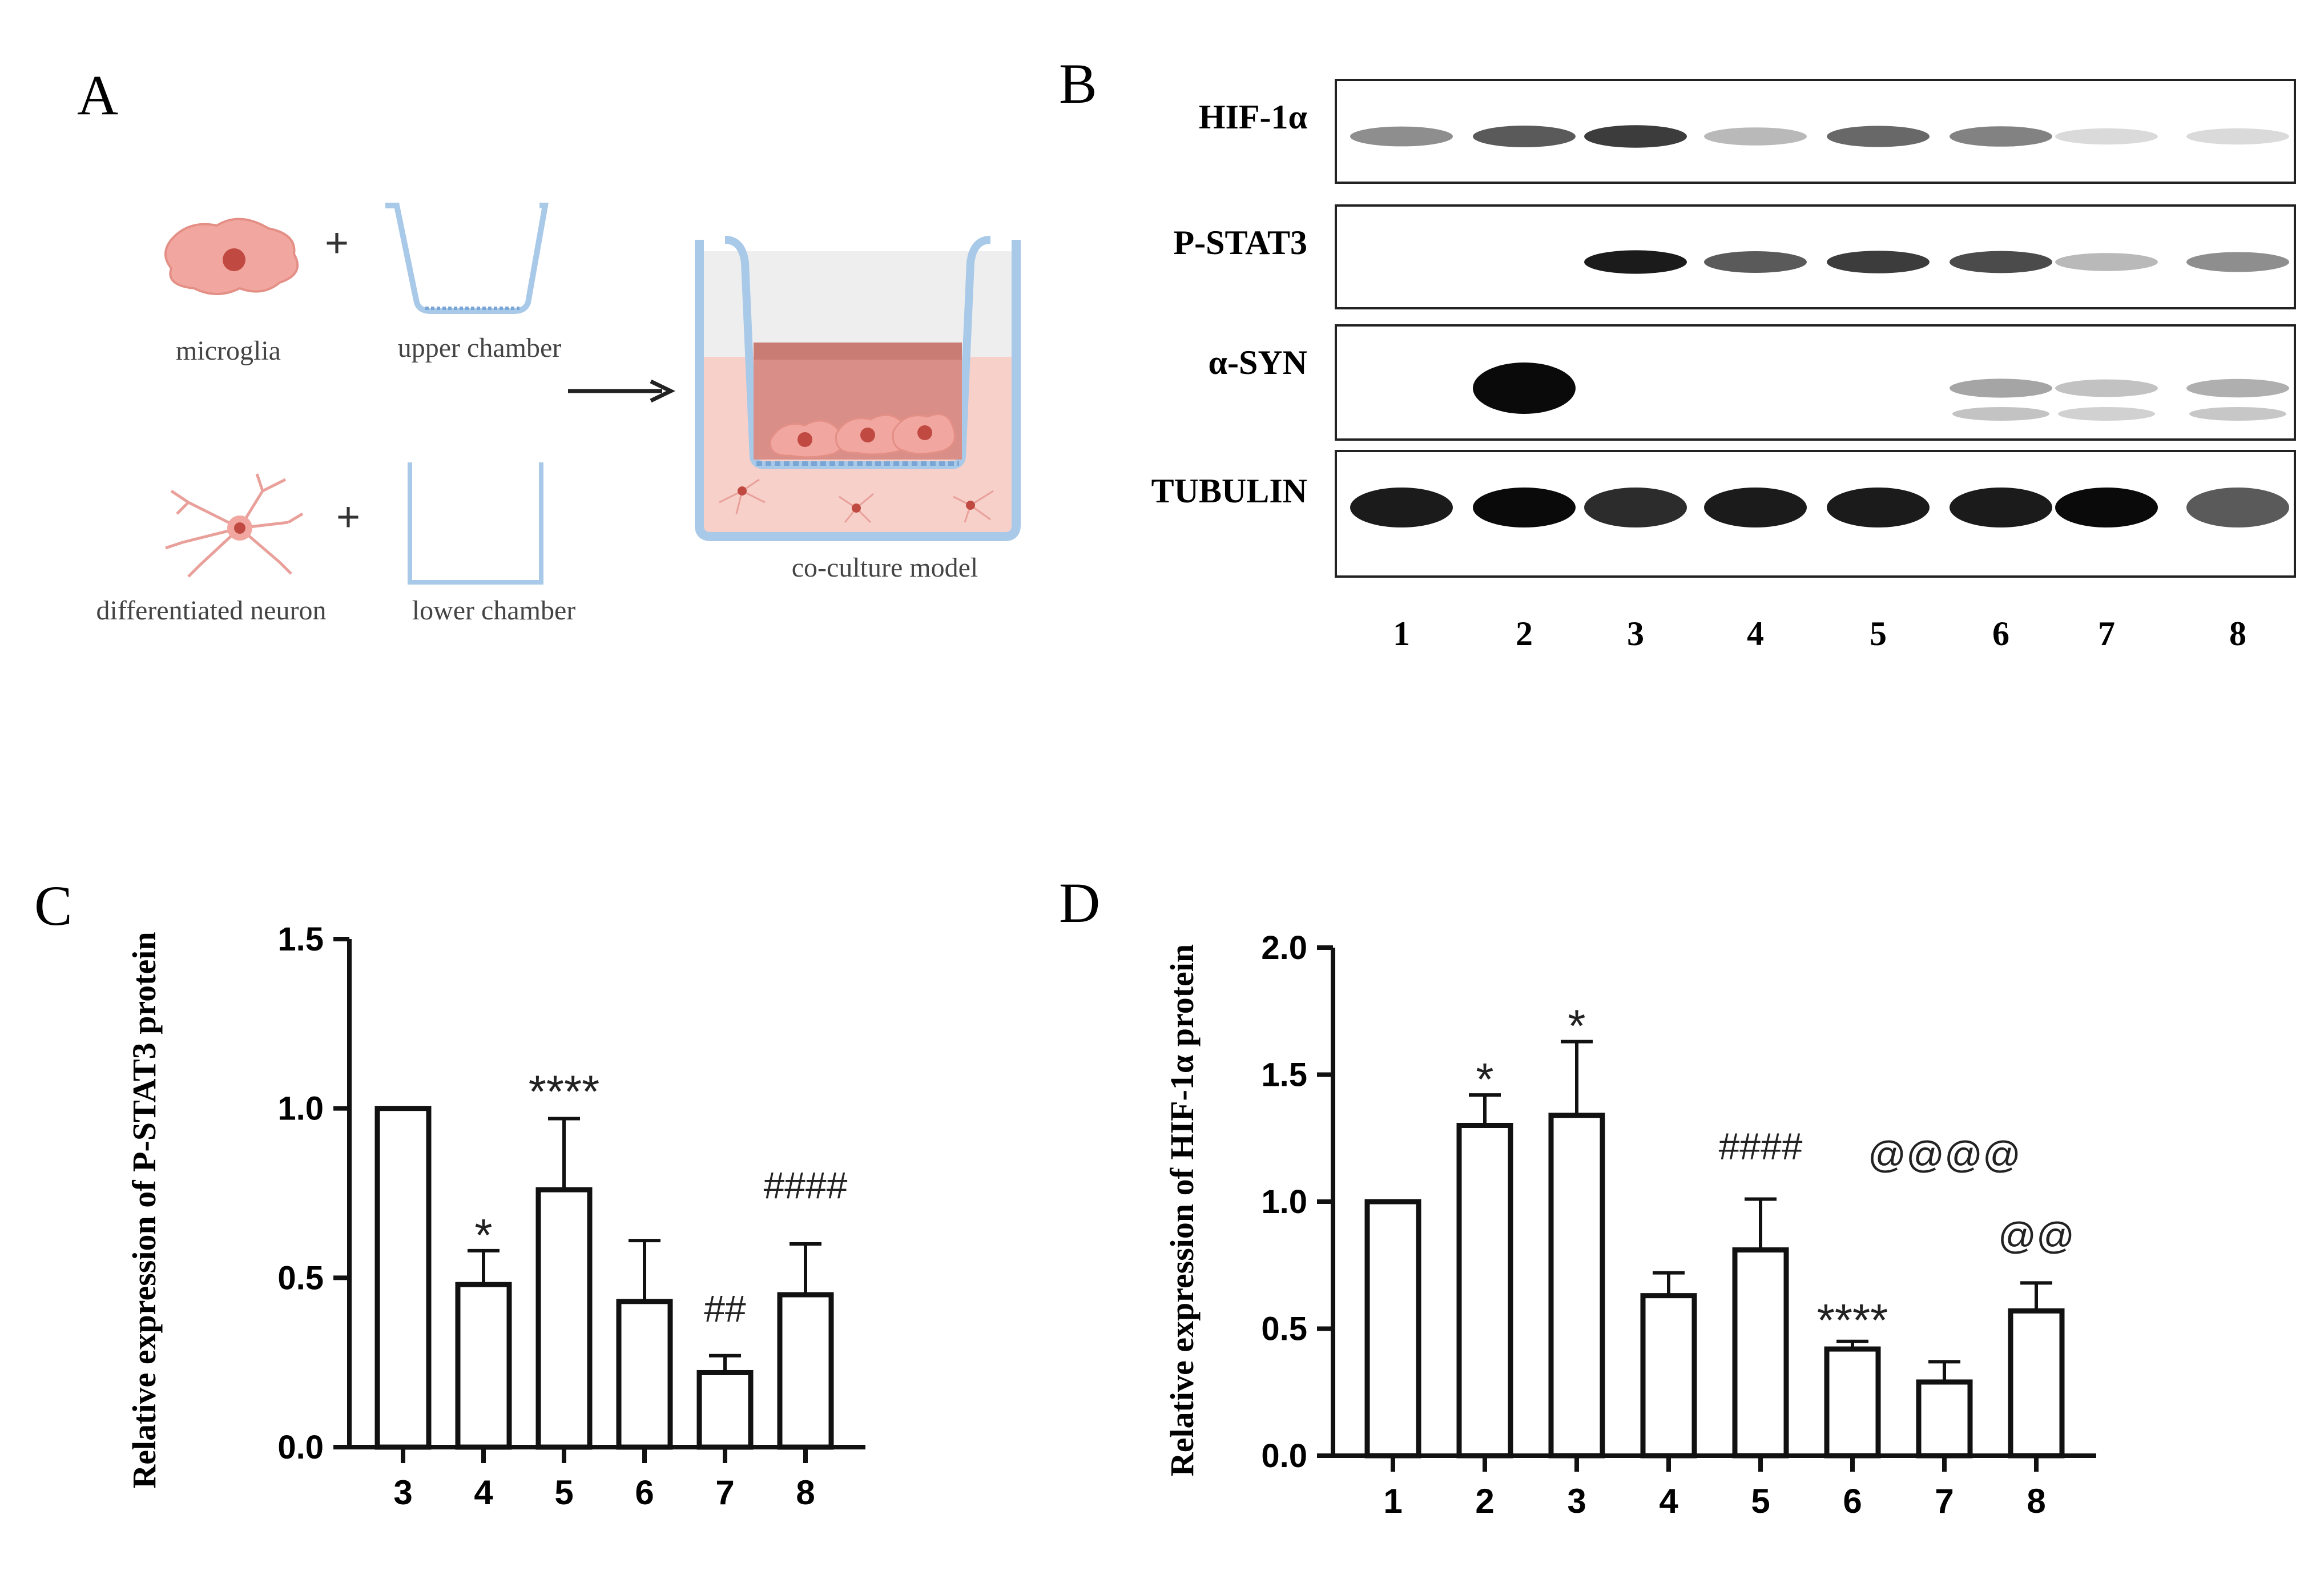 The width and height of the screenshot is (2324, 1587). What do you see at coordinates (212, 610) in the screenshot?
I see `differentiated-neuron-label: differentiated neuron` at bounding box center [212, 610].